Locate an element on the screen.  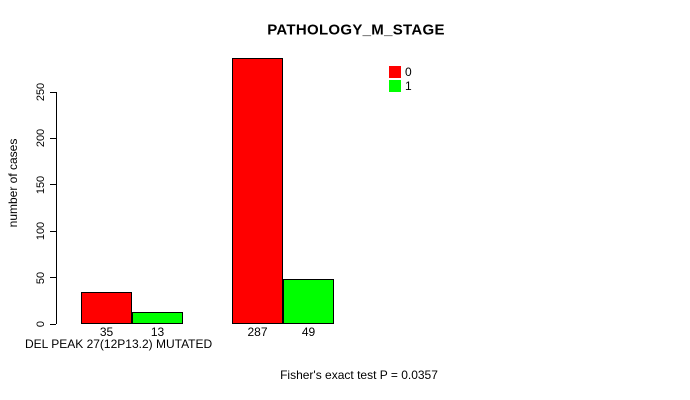
y-axis-line is located at coordinates (56, 208).